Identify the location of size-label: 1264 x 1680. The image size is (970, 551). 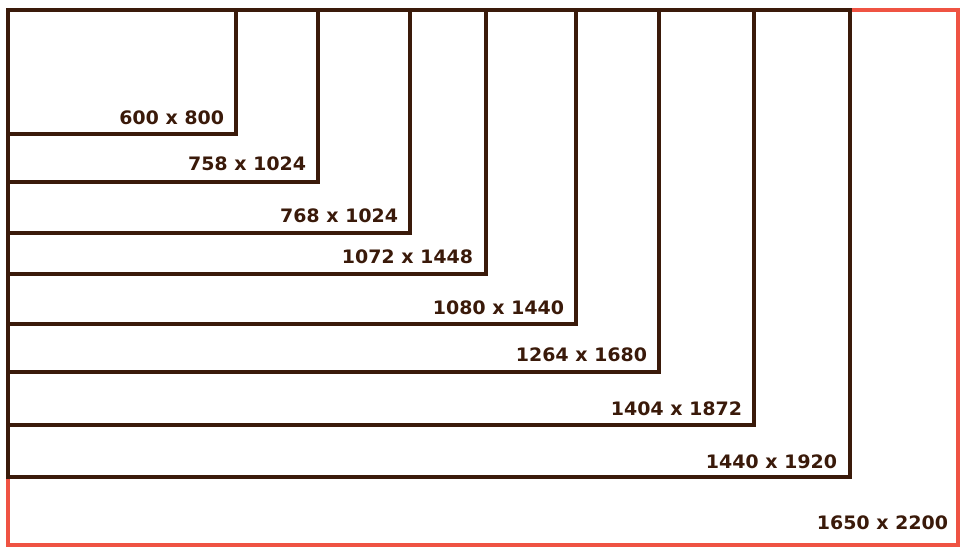
(581, 355).